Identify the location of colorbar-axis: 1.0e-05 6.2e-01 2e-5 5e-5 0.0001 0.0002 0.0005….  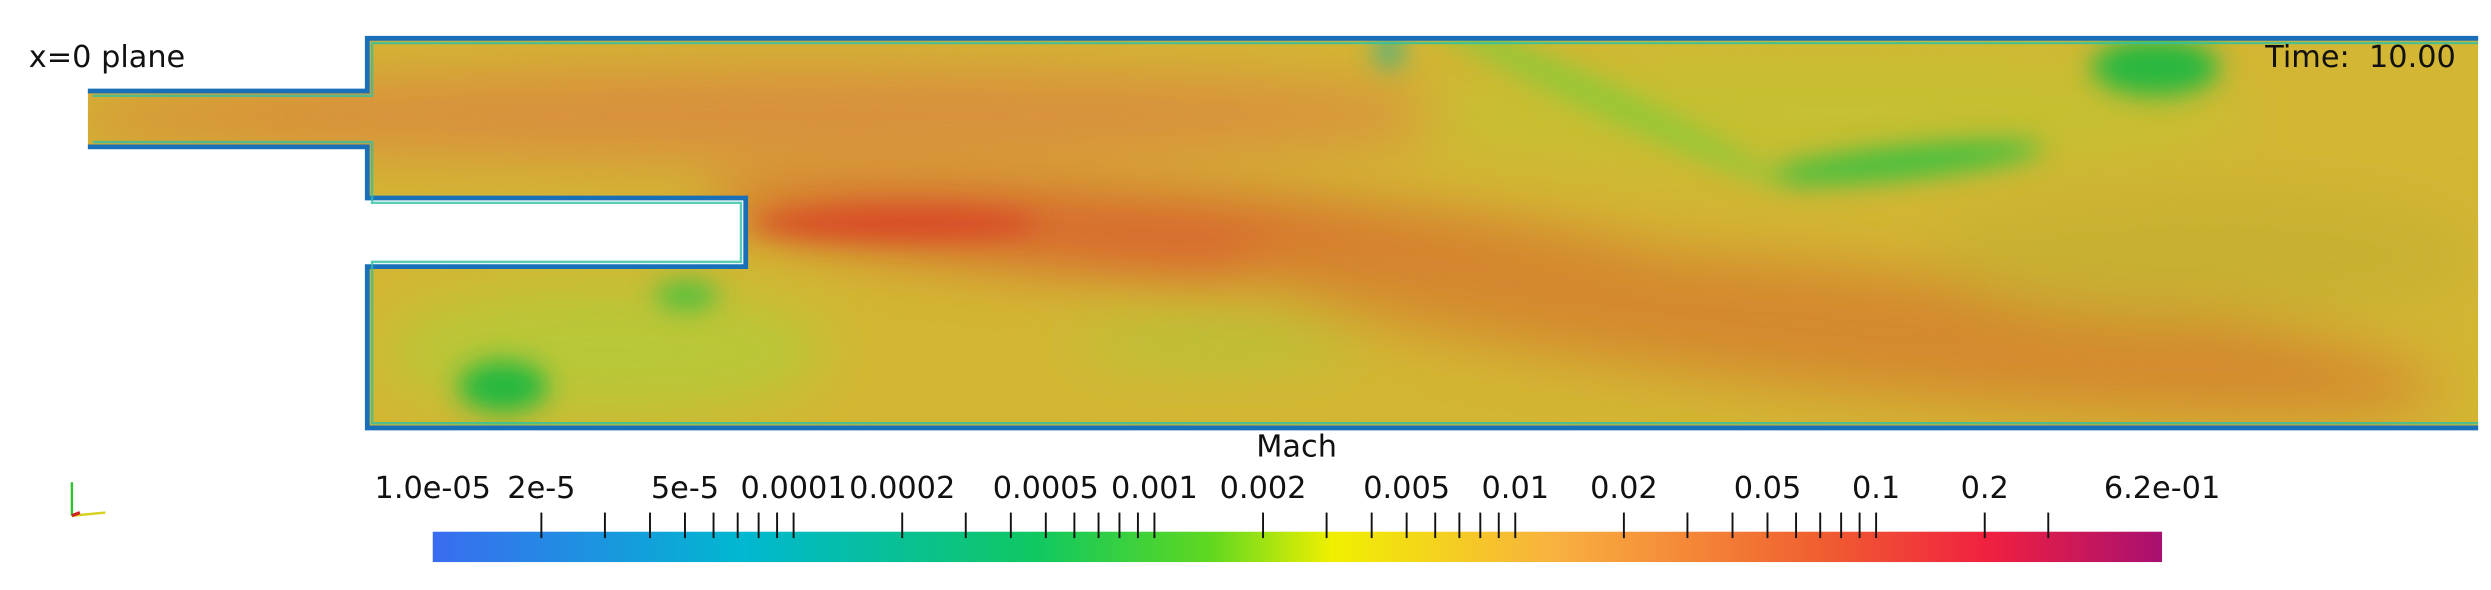
(1297, 505).